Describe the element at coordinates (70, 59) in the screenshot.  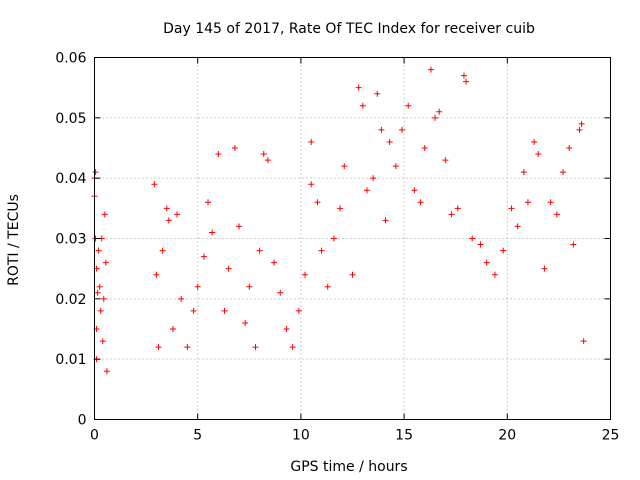
I see `y-tick-label: 0.06` at that location.